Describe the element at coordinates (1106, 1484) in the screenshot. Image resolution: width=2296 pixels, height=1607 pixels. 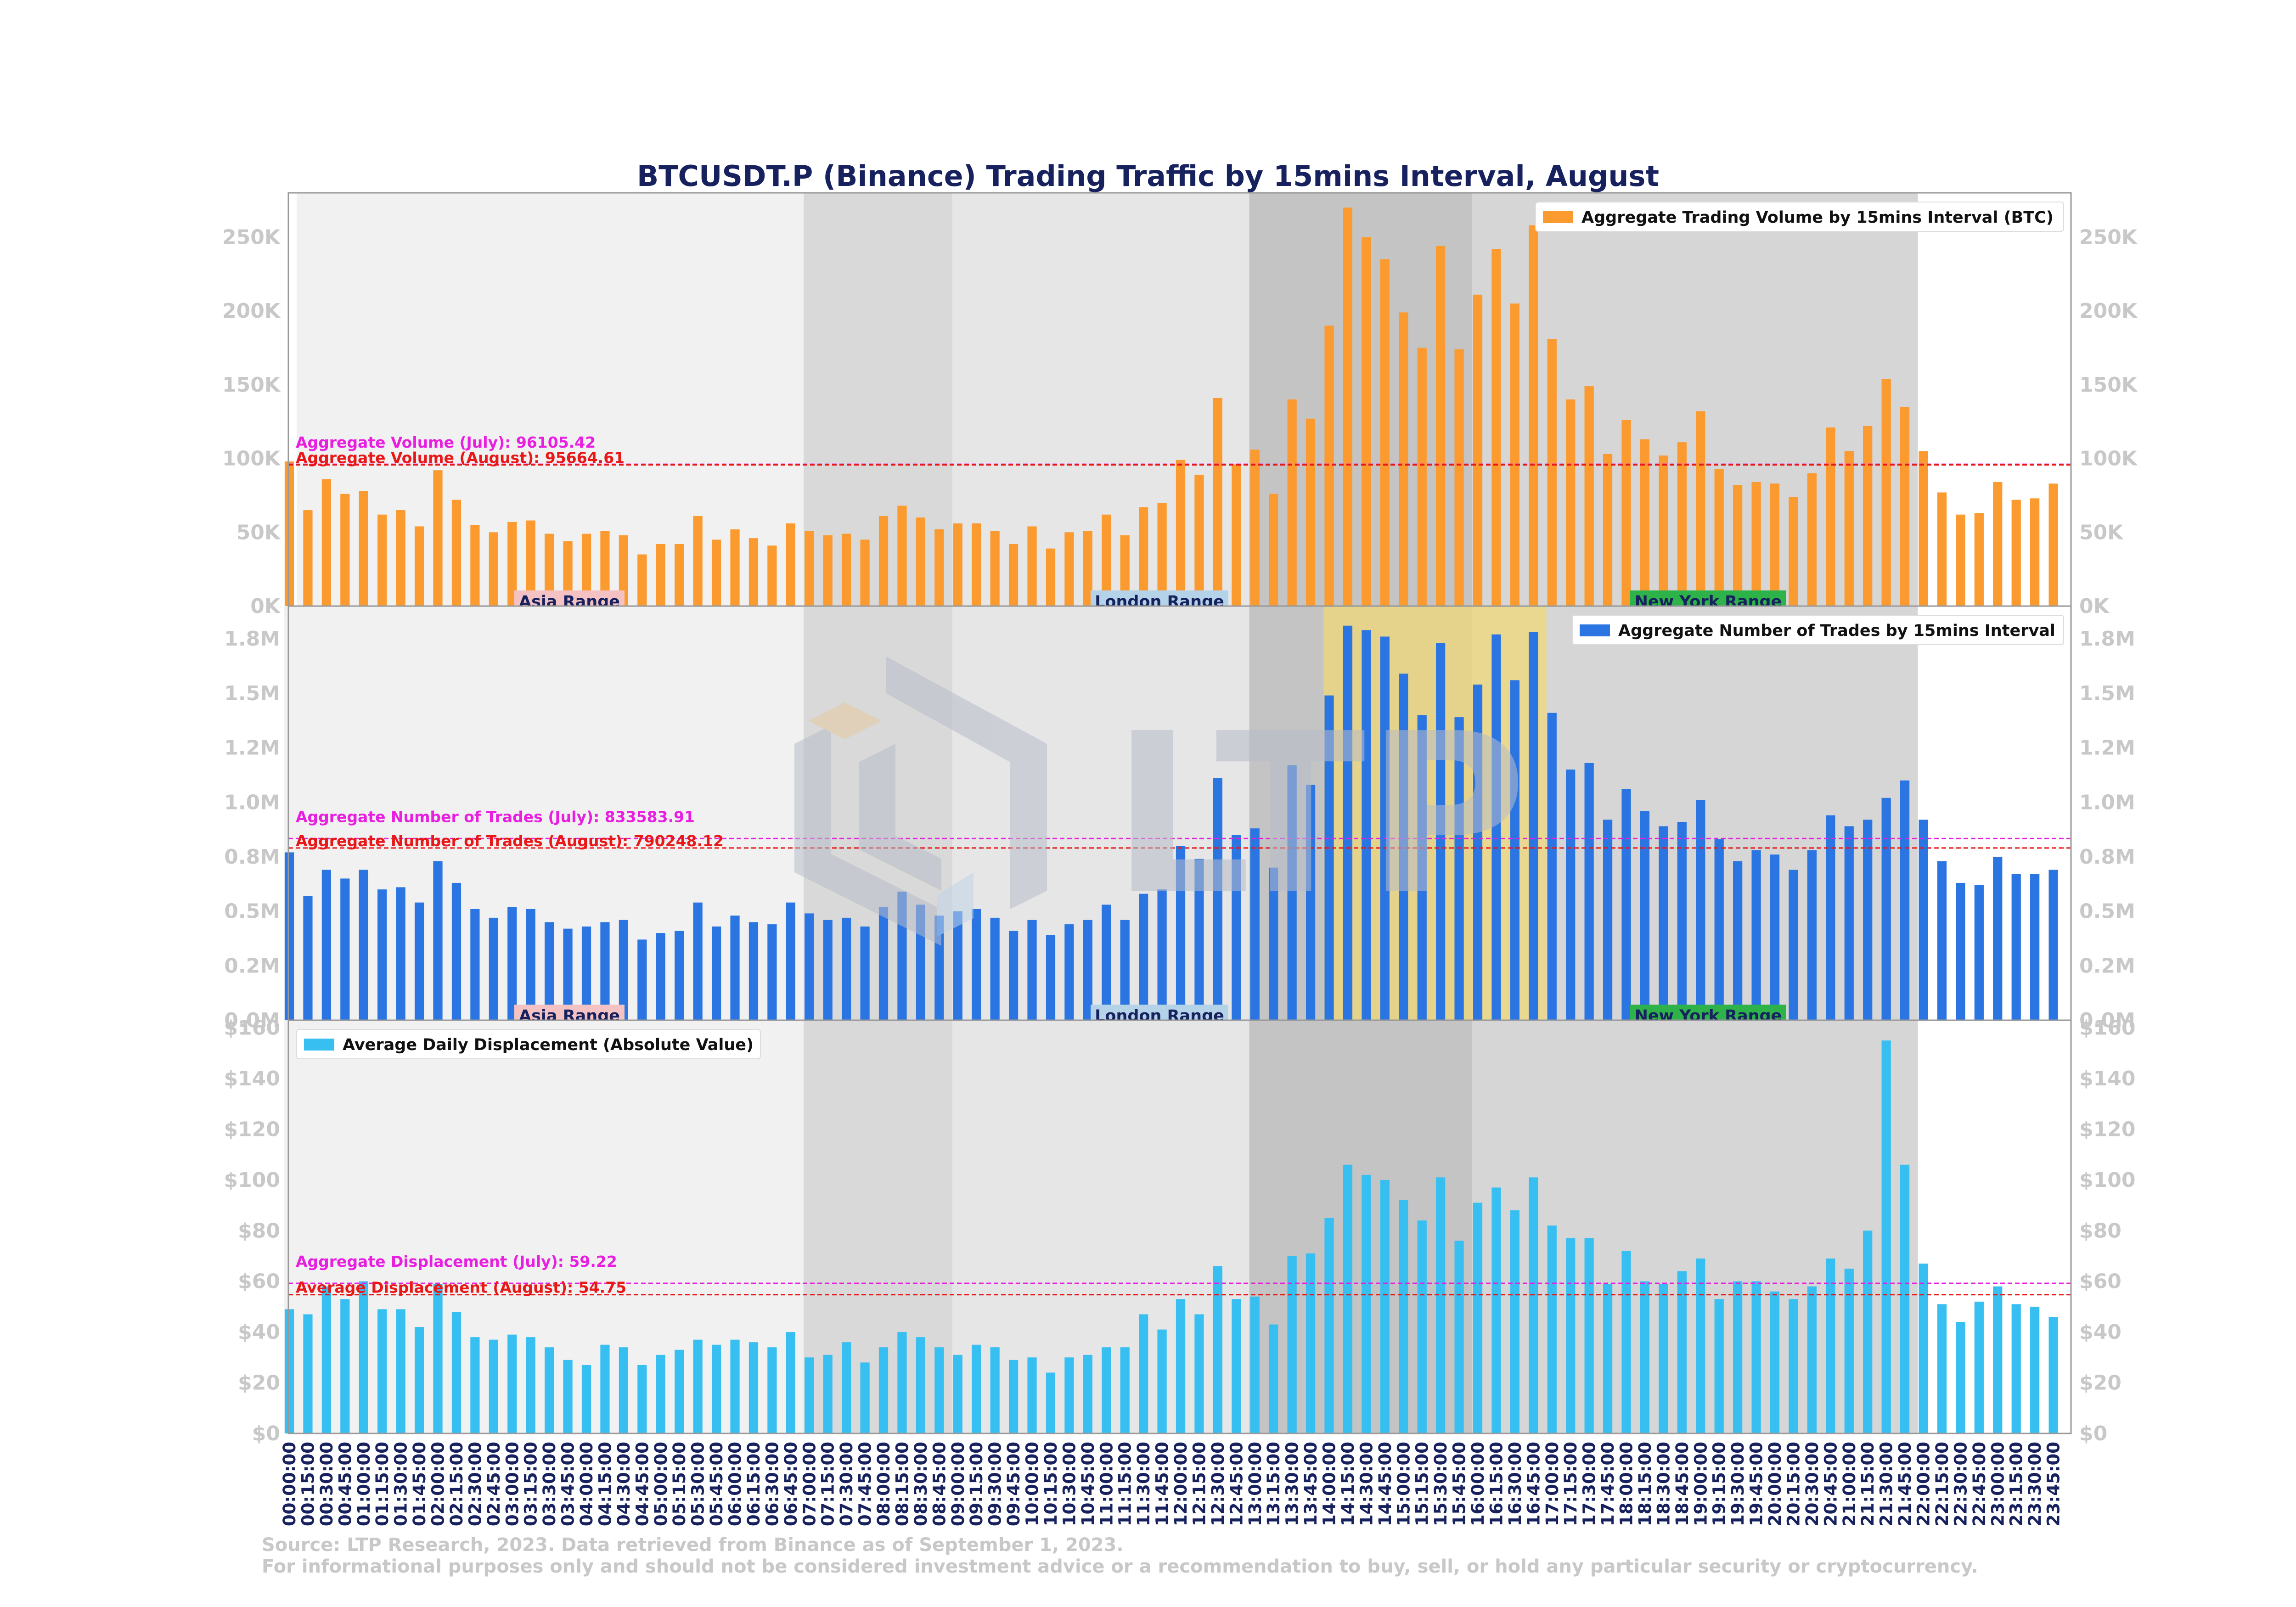
I see `x-tick-label: 11:00:00` at that location.